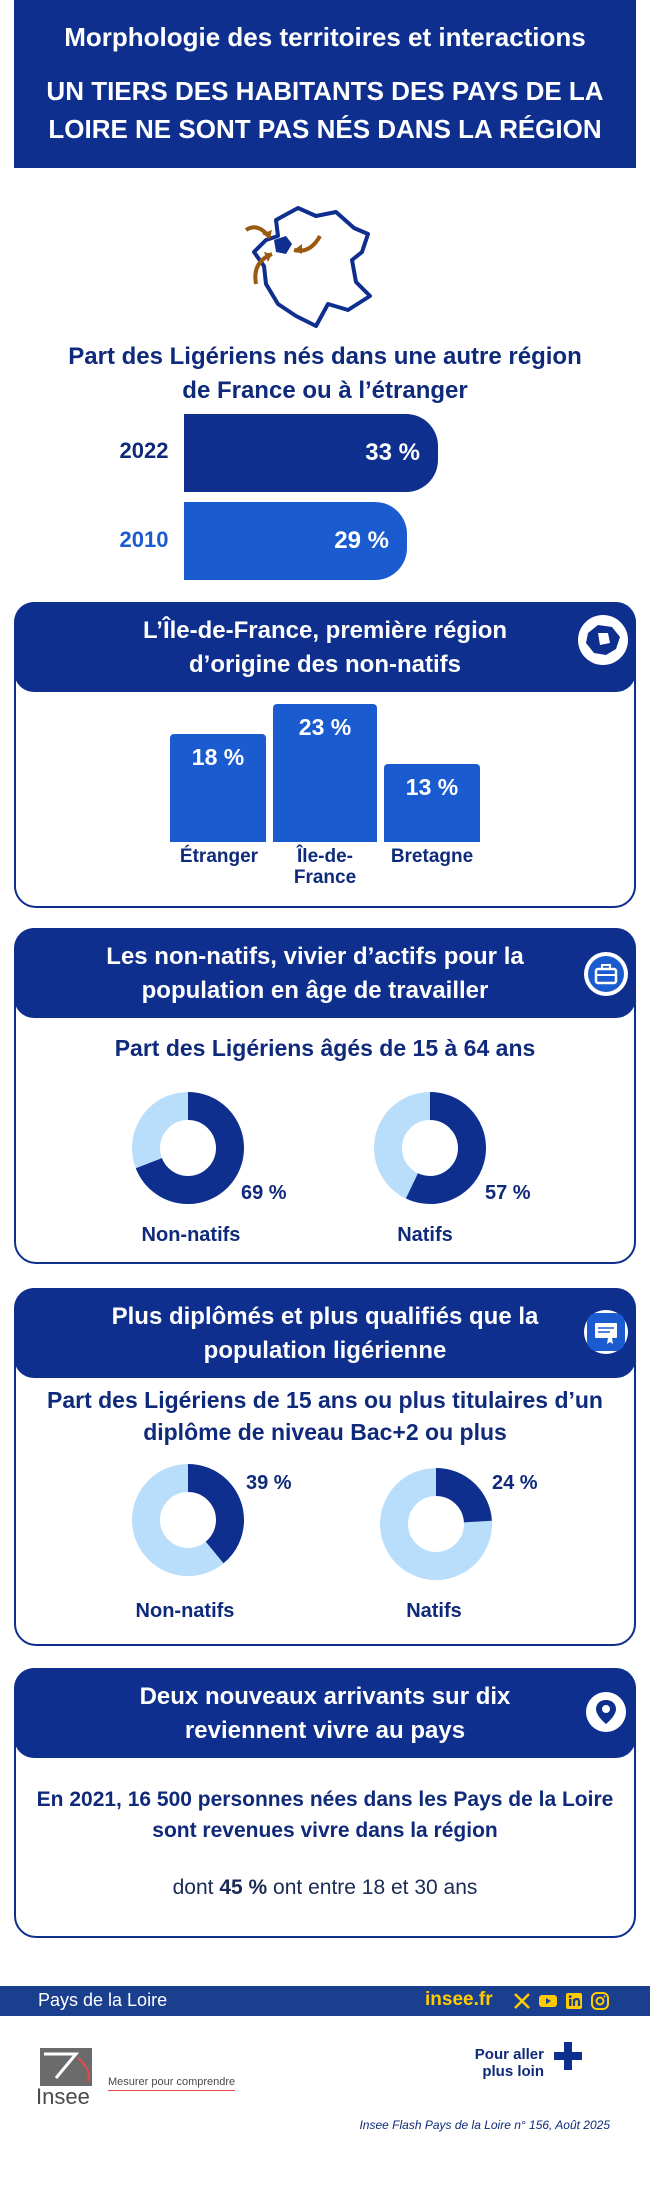  I want to click on bar-2022: 33 %, so click(311, 453).